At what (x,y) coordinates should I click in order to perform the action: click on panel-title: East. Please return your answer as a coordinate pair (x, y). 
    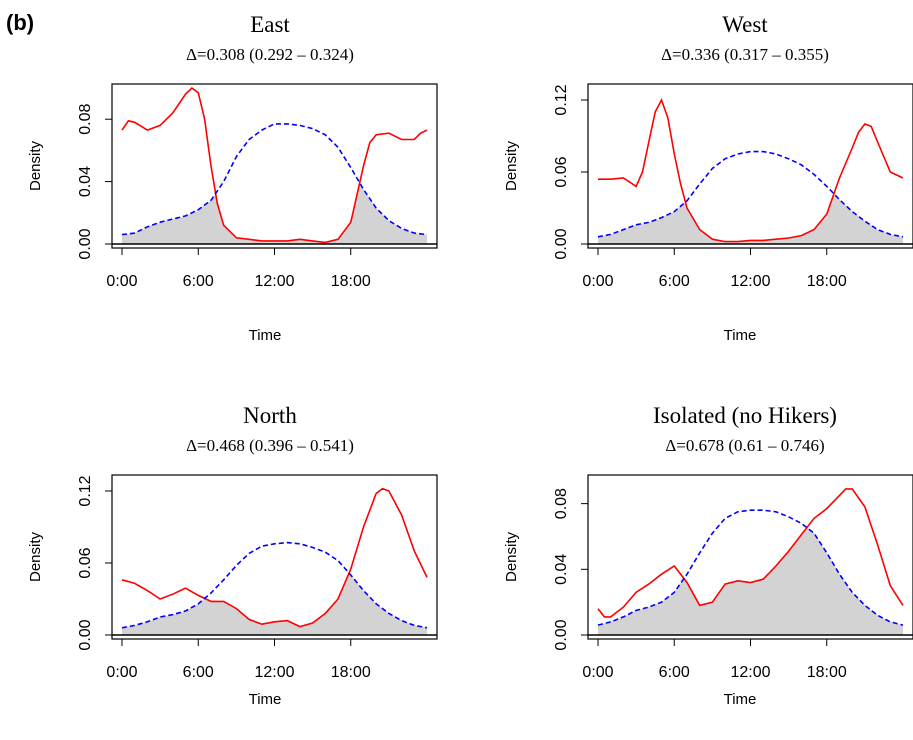
    Looking at the image, I should click on (270, 24).